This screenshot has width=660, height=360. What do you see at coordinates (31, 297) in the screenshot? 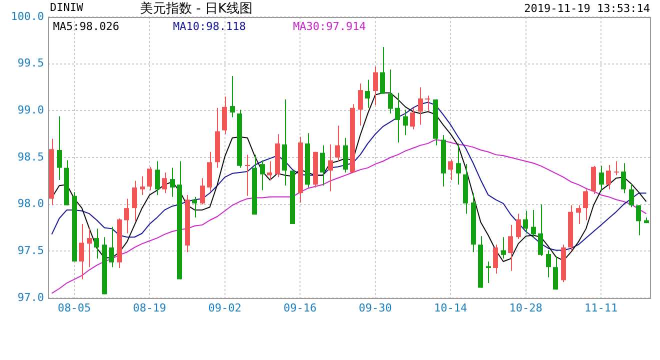
I see `y-tick-label: 97.0` at bounding box center [31, 297].